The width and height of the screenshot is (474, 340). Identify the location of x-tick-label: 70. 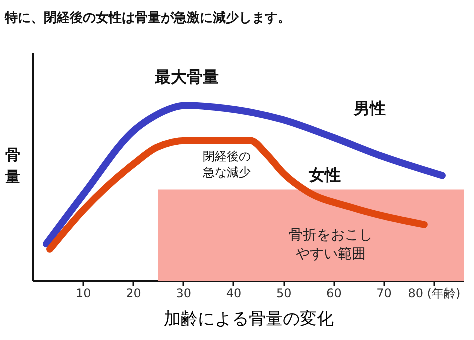
(384, 293).